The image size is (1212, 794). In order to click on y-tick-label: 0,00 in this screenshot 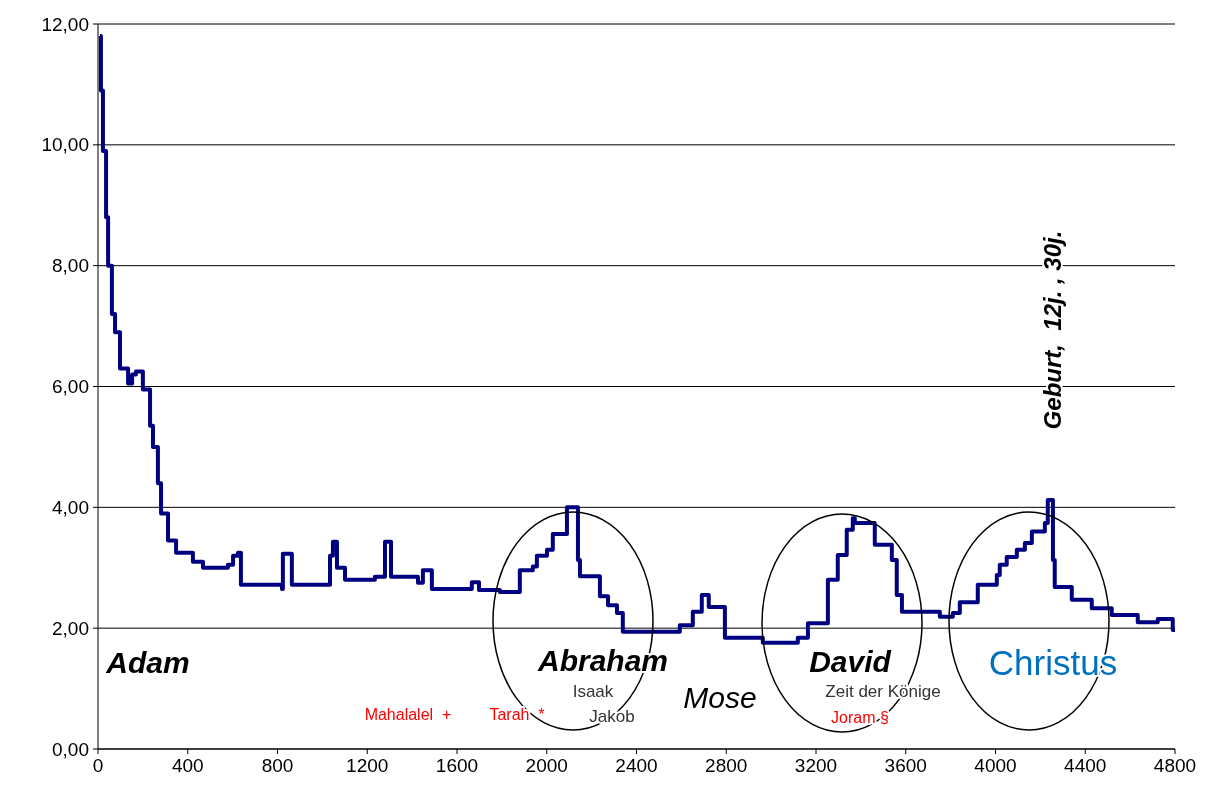, I will do `click(70, 749)`.